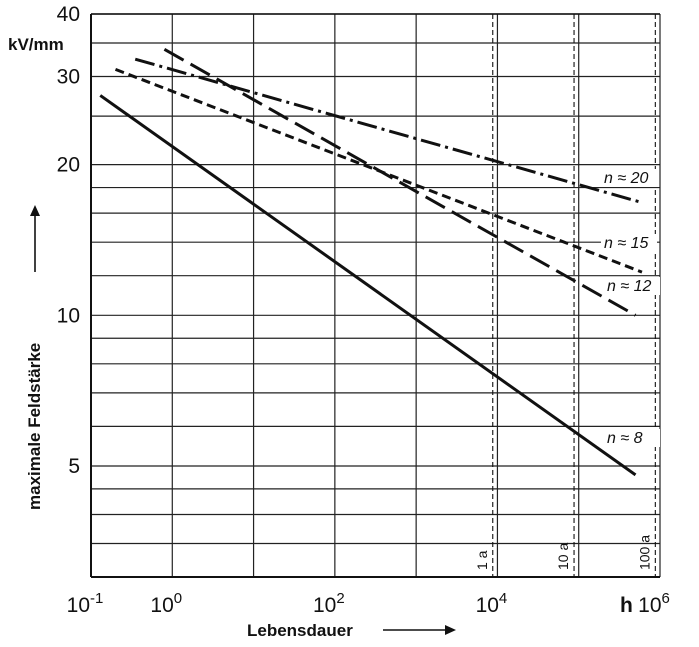 The height and width of the screenshot is (647, 699). What do you see at coordinates (34, 426) in the screenshot?
I see `y-axis-label: maximale Feldstärke` at bounding box center [34, 426].